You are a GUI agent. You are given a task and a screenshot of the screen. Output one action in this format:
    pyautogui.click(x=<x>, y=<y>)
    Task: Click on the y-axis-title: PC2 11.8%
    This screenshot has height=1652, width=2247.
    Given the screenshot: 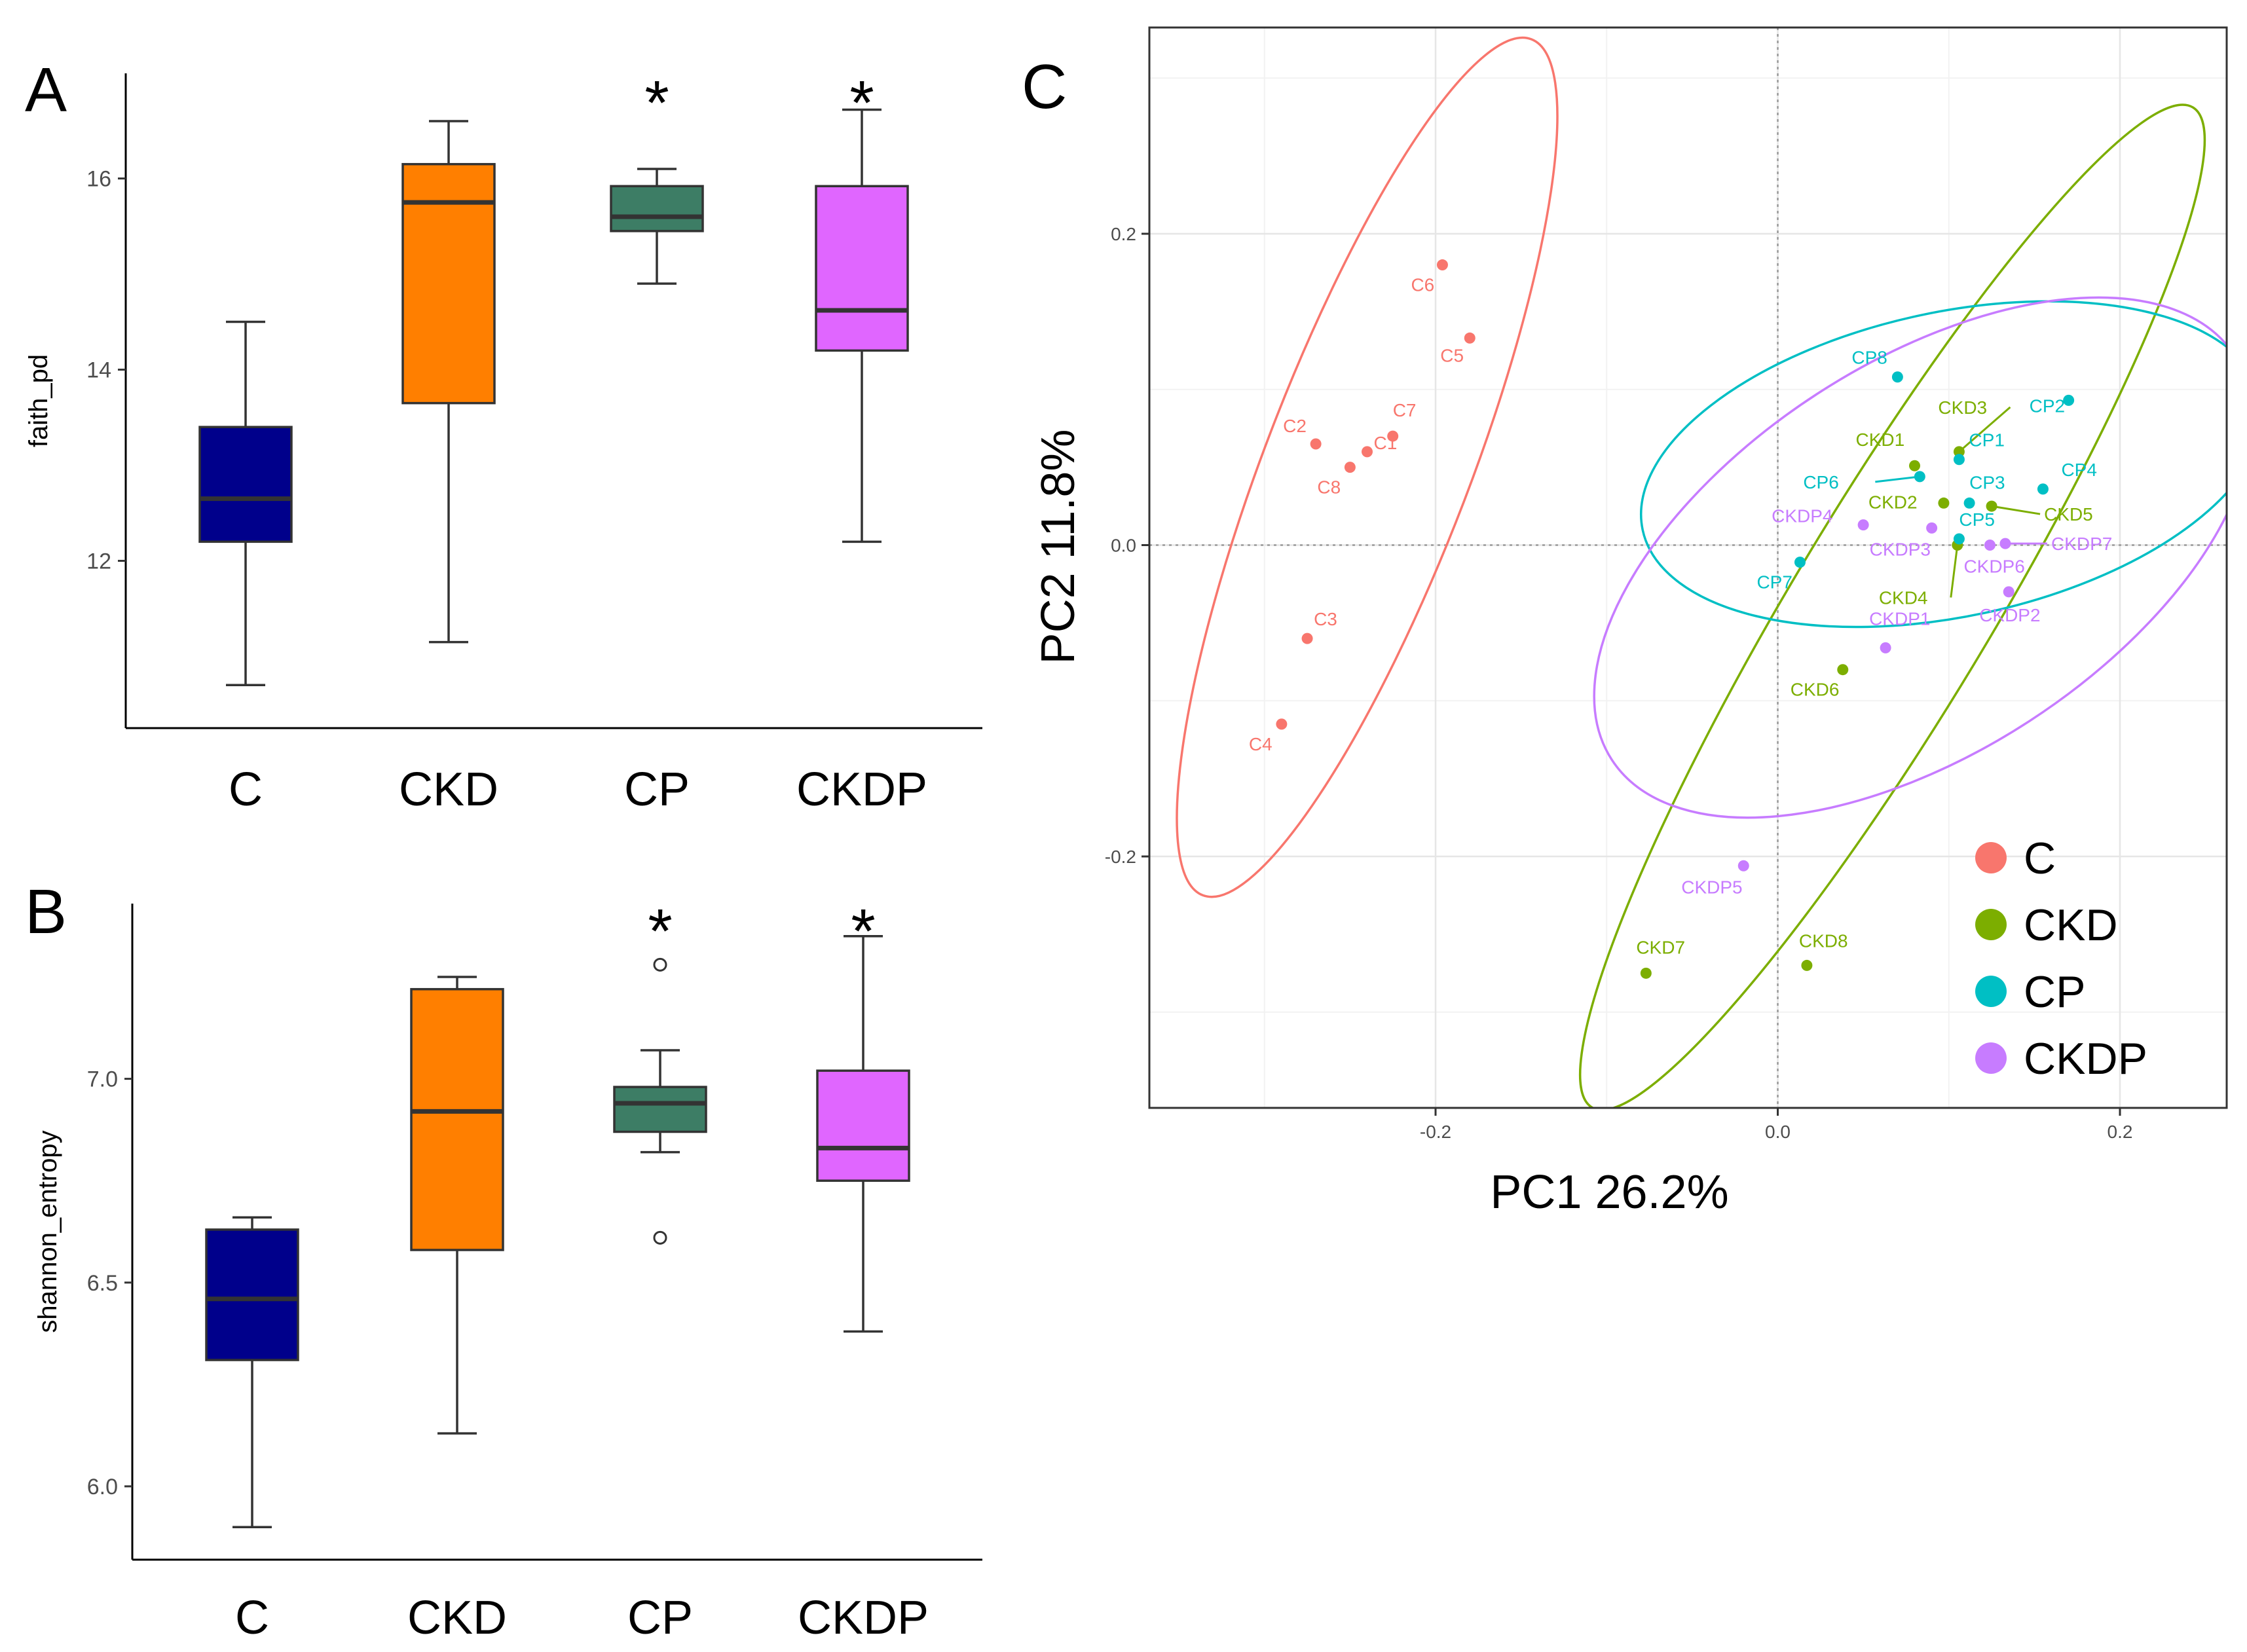 What is the action you would take?
    pyautogui.click(x=1058, y=547)
    